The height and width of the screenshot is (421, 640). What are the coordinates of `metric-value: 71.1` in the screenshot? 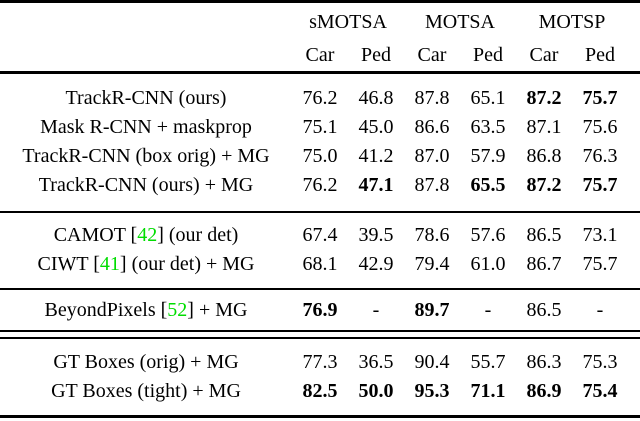 It's located at (488, 391).